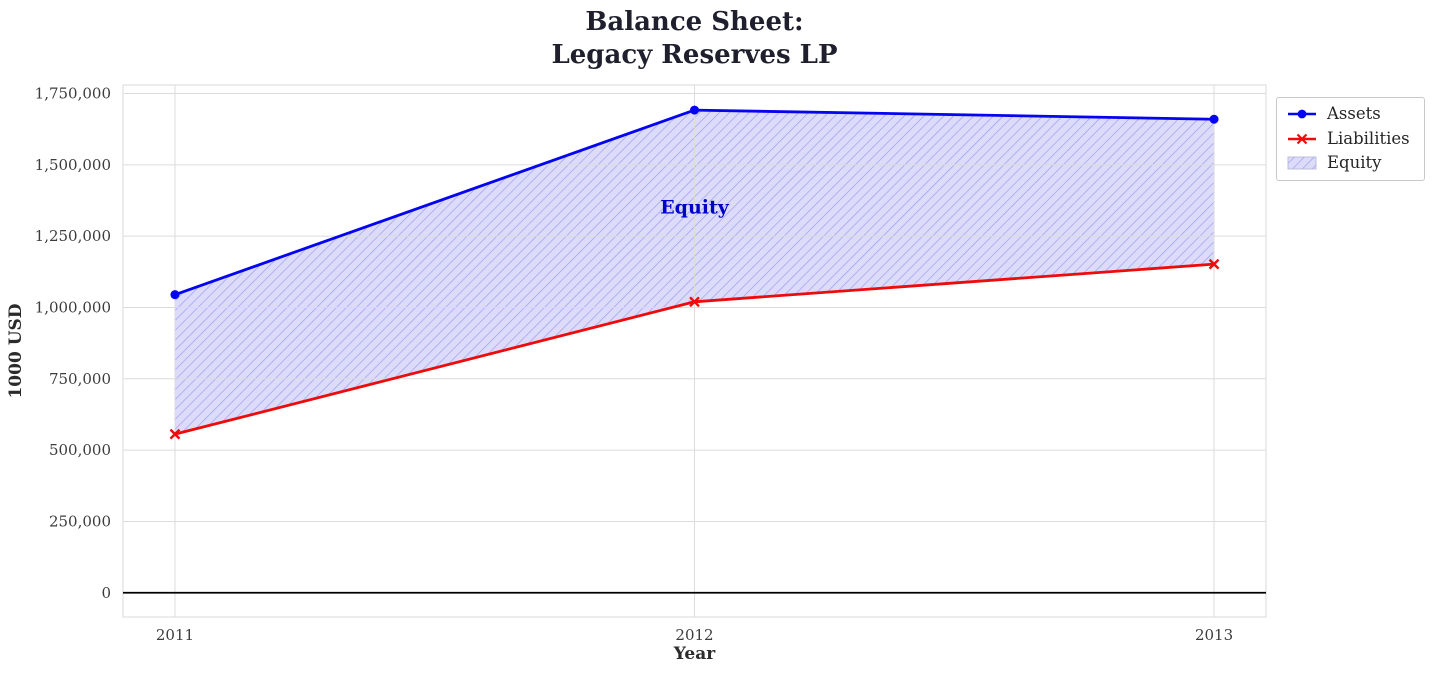  I want to click on y-tick-label: 1,750,000, so click(73, 94).